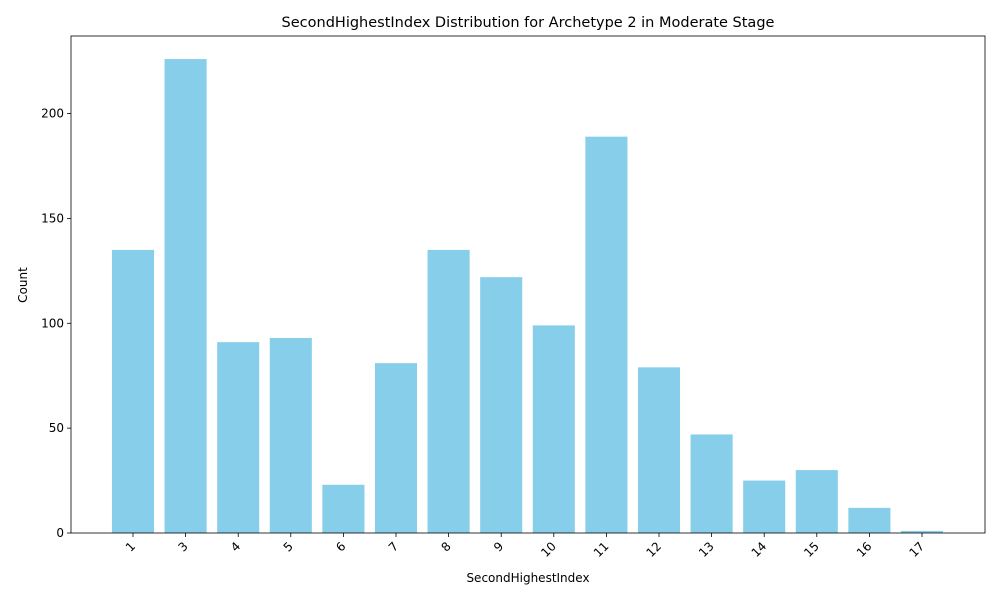  I want to click on y-axis: 0 50 100 150 200, so click(56, 323).